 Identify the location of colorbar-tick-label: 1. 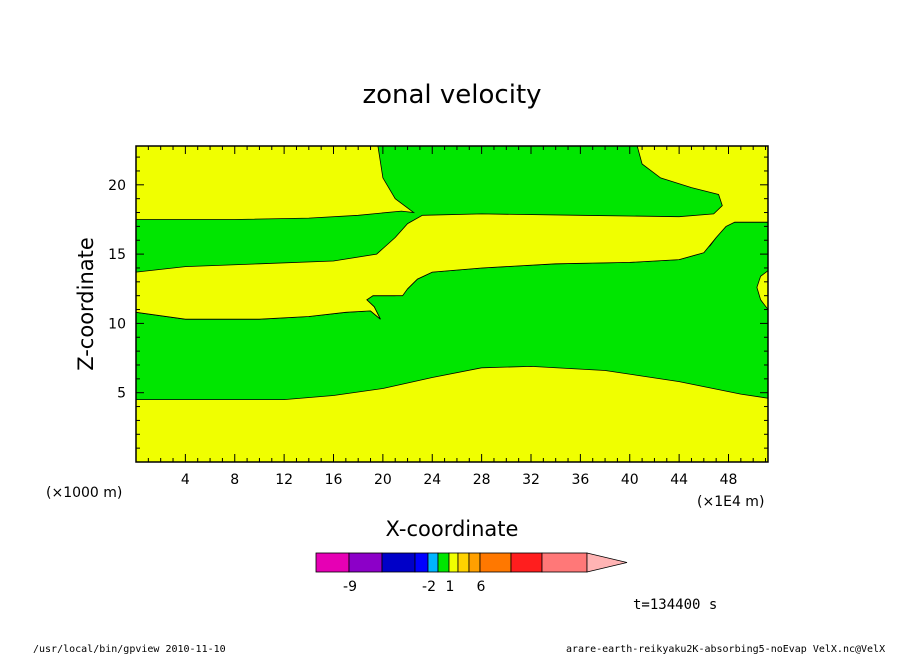
(450, 587).